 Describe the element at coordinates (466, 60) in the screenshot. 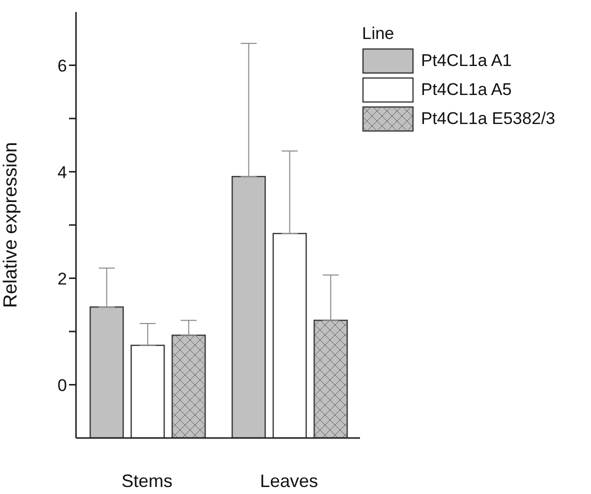

I see `legend-label: Pt4CL1a A1` at that location.